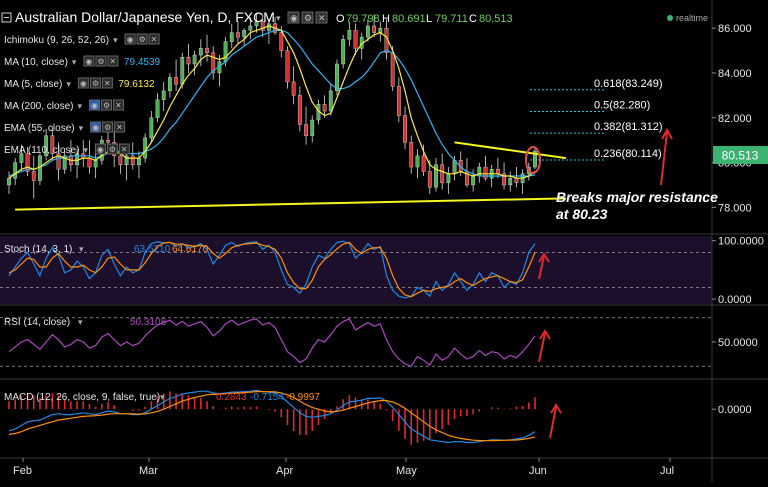 This screenshot has width=768, height=487. I want to click on rsi-panel-bg, so click(356, 342).